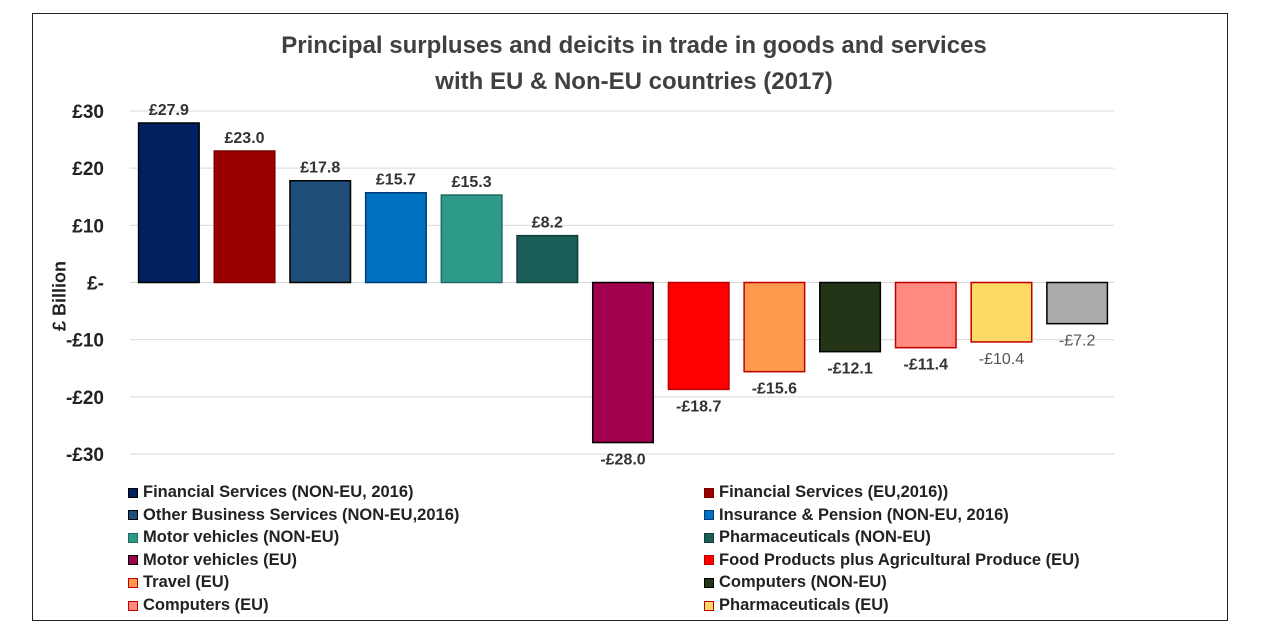 The height and width of the screenshot is (632, 1272). What do you see at coordinates (1001, 359) in the screenshot?
I see `data-label: -£10.4` at bounding box center [1001, 359].